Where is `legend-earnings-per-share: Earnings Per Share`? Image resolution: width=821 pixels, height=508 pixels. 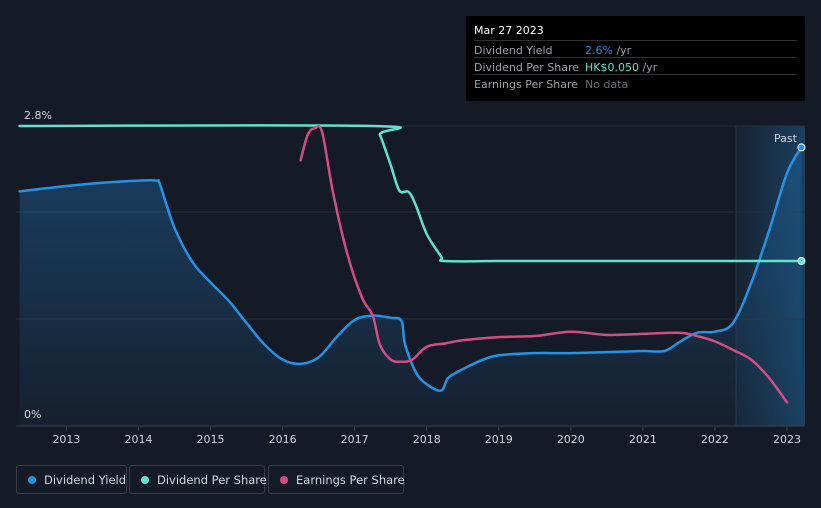 legend-earnings-per-share: Earnings Per Share is located at coordinates (336, 479).